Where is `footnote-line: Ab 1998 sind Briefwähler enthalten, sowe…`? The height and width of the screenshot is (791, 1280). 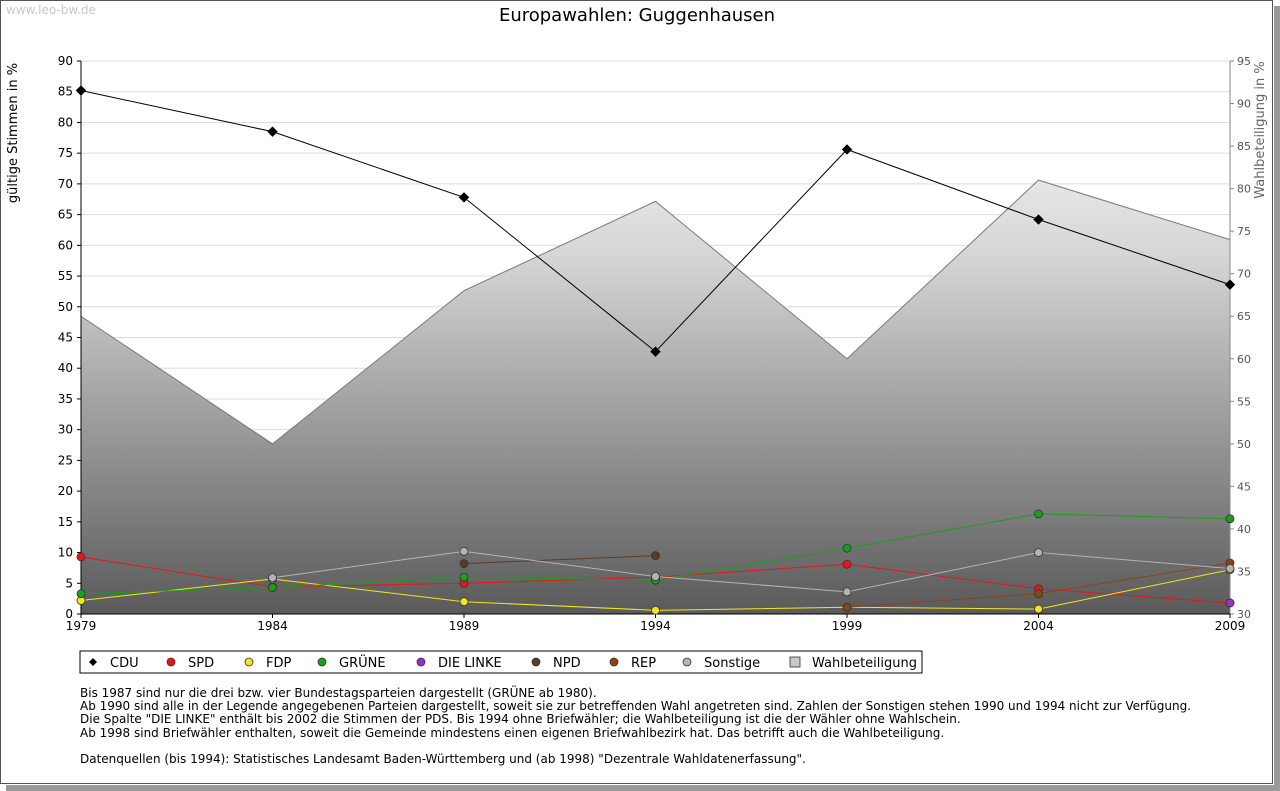
footnote-line: Ab 1998 sind Briefwähler enthalten, sowe… is located at coordinates (512, 732).